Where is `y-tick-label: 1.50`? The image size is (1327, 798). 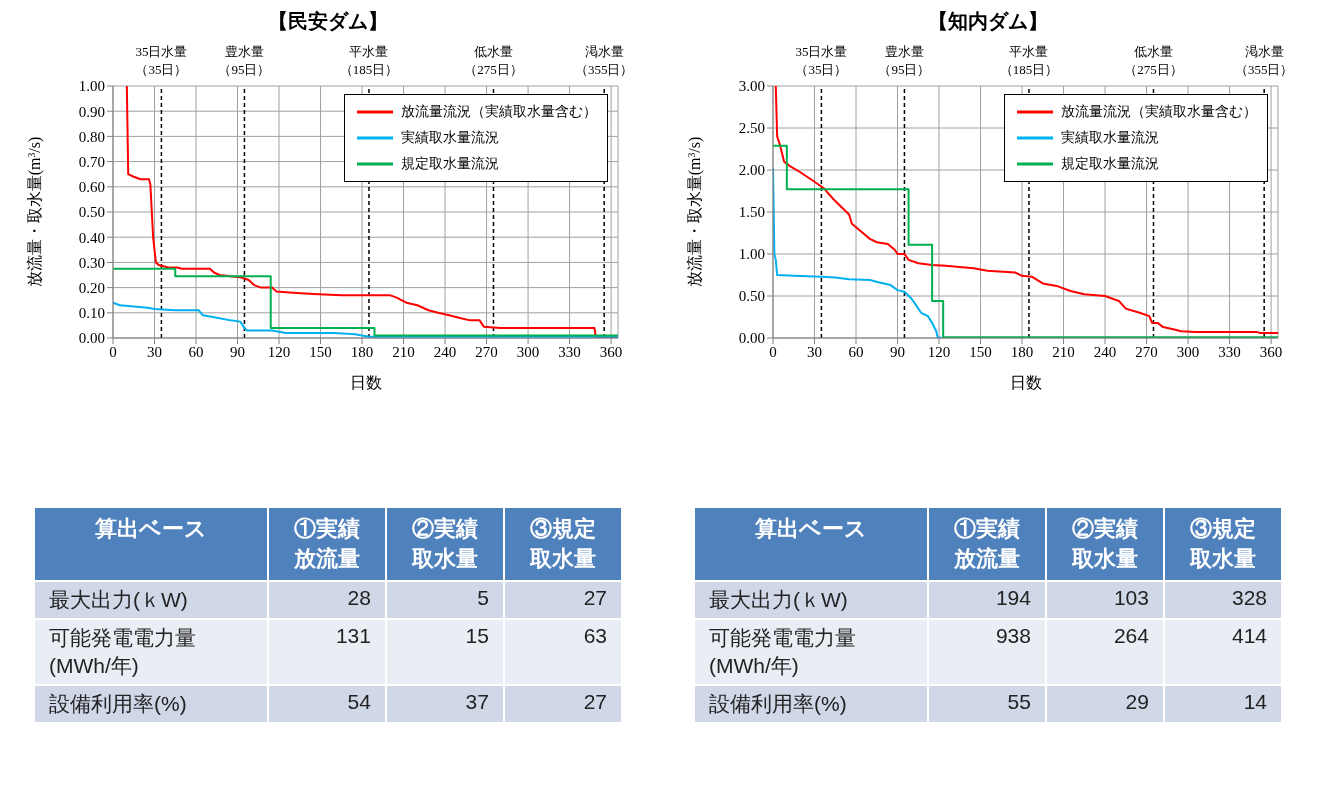 y-tick-label: 1.50 is located at coordinates (751, 212).